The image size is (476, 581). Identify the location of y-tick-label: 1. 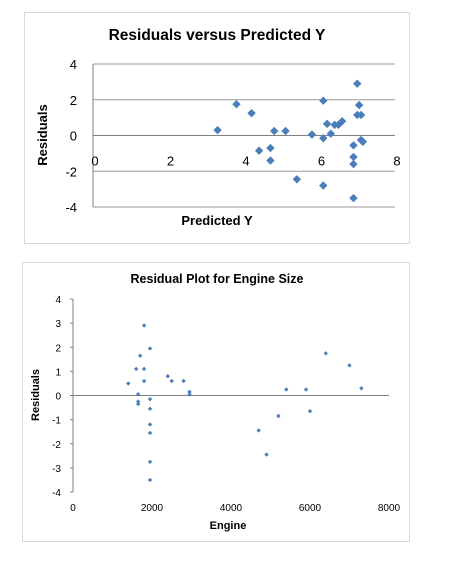
(58, 372).